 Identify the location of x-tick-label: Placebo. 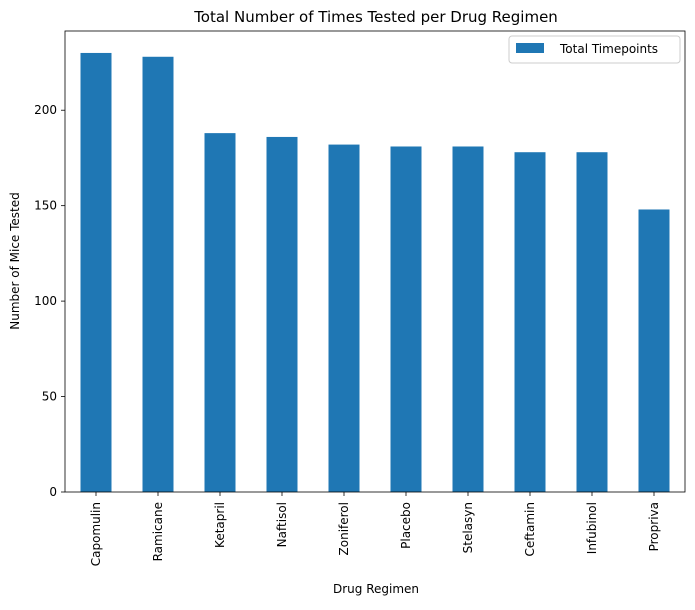
(406, 525).